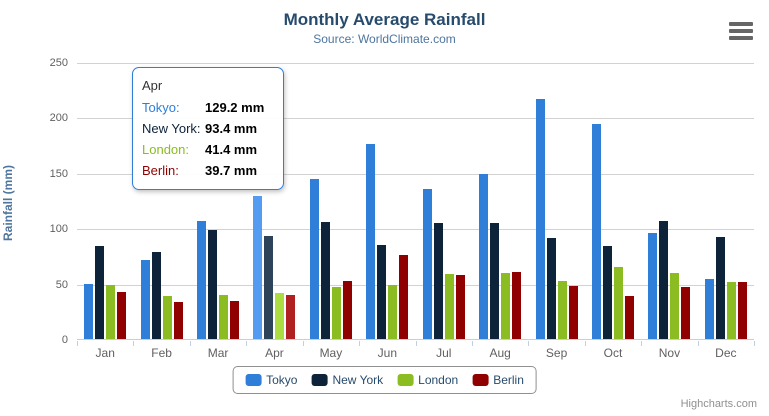 The width and height of the screenshot is (769, 416). Describe the element at coordinates (178, 320) in the screenshot. I see `column-berlin-feb` at that location.